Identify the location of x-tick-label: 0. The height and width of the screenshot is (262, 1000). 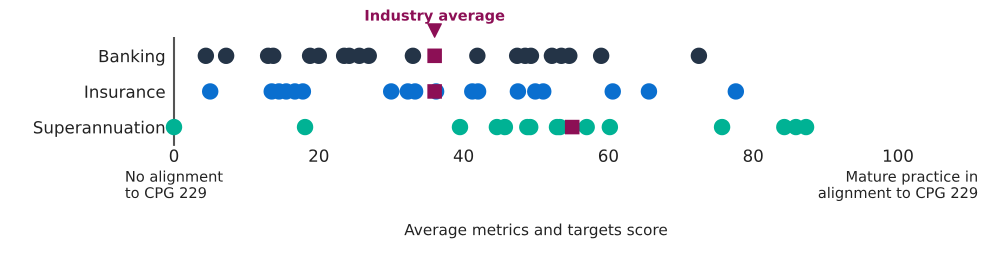
(174, 155).